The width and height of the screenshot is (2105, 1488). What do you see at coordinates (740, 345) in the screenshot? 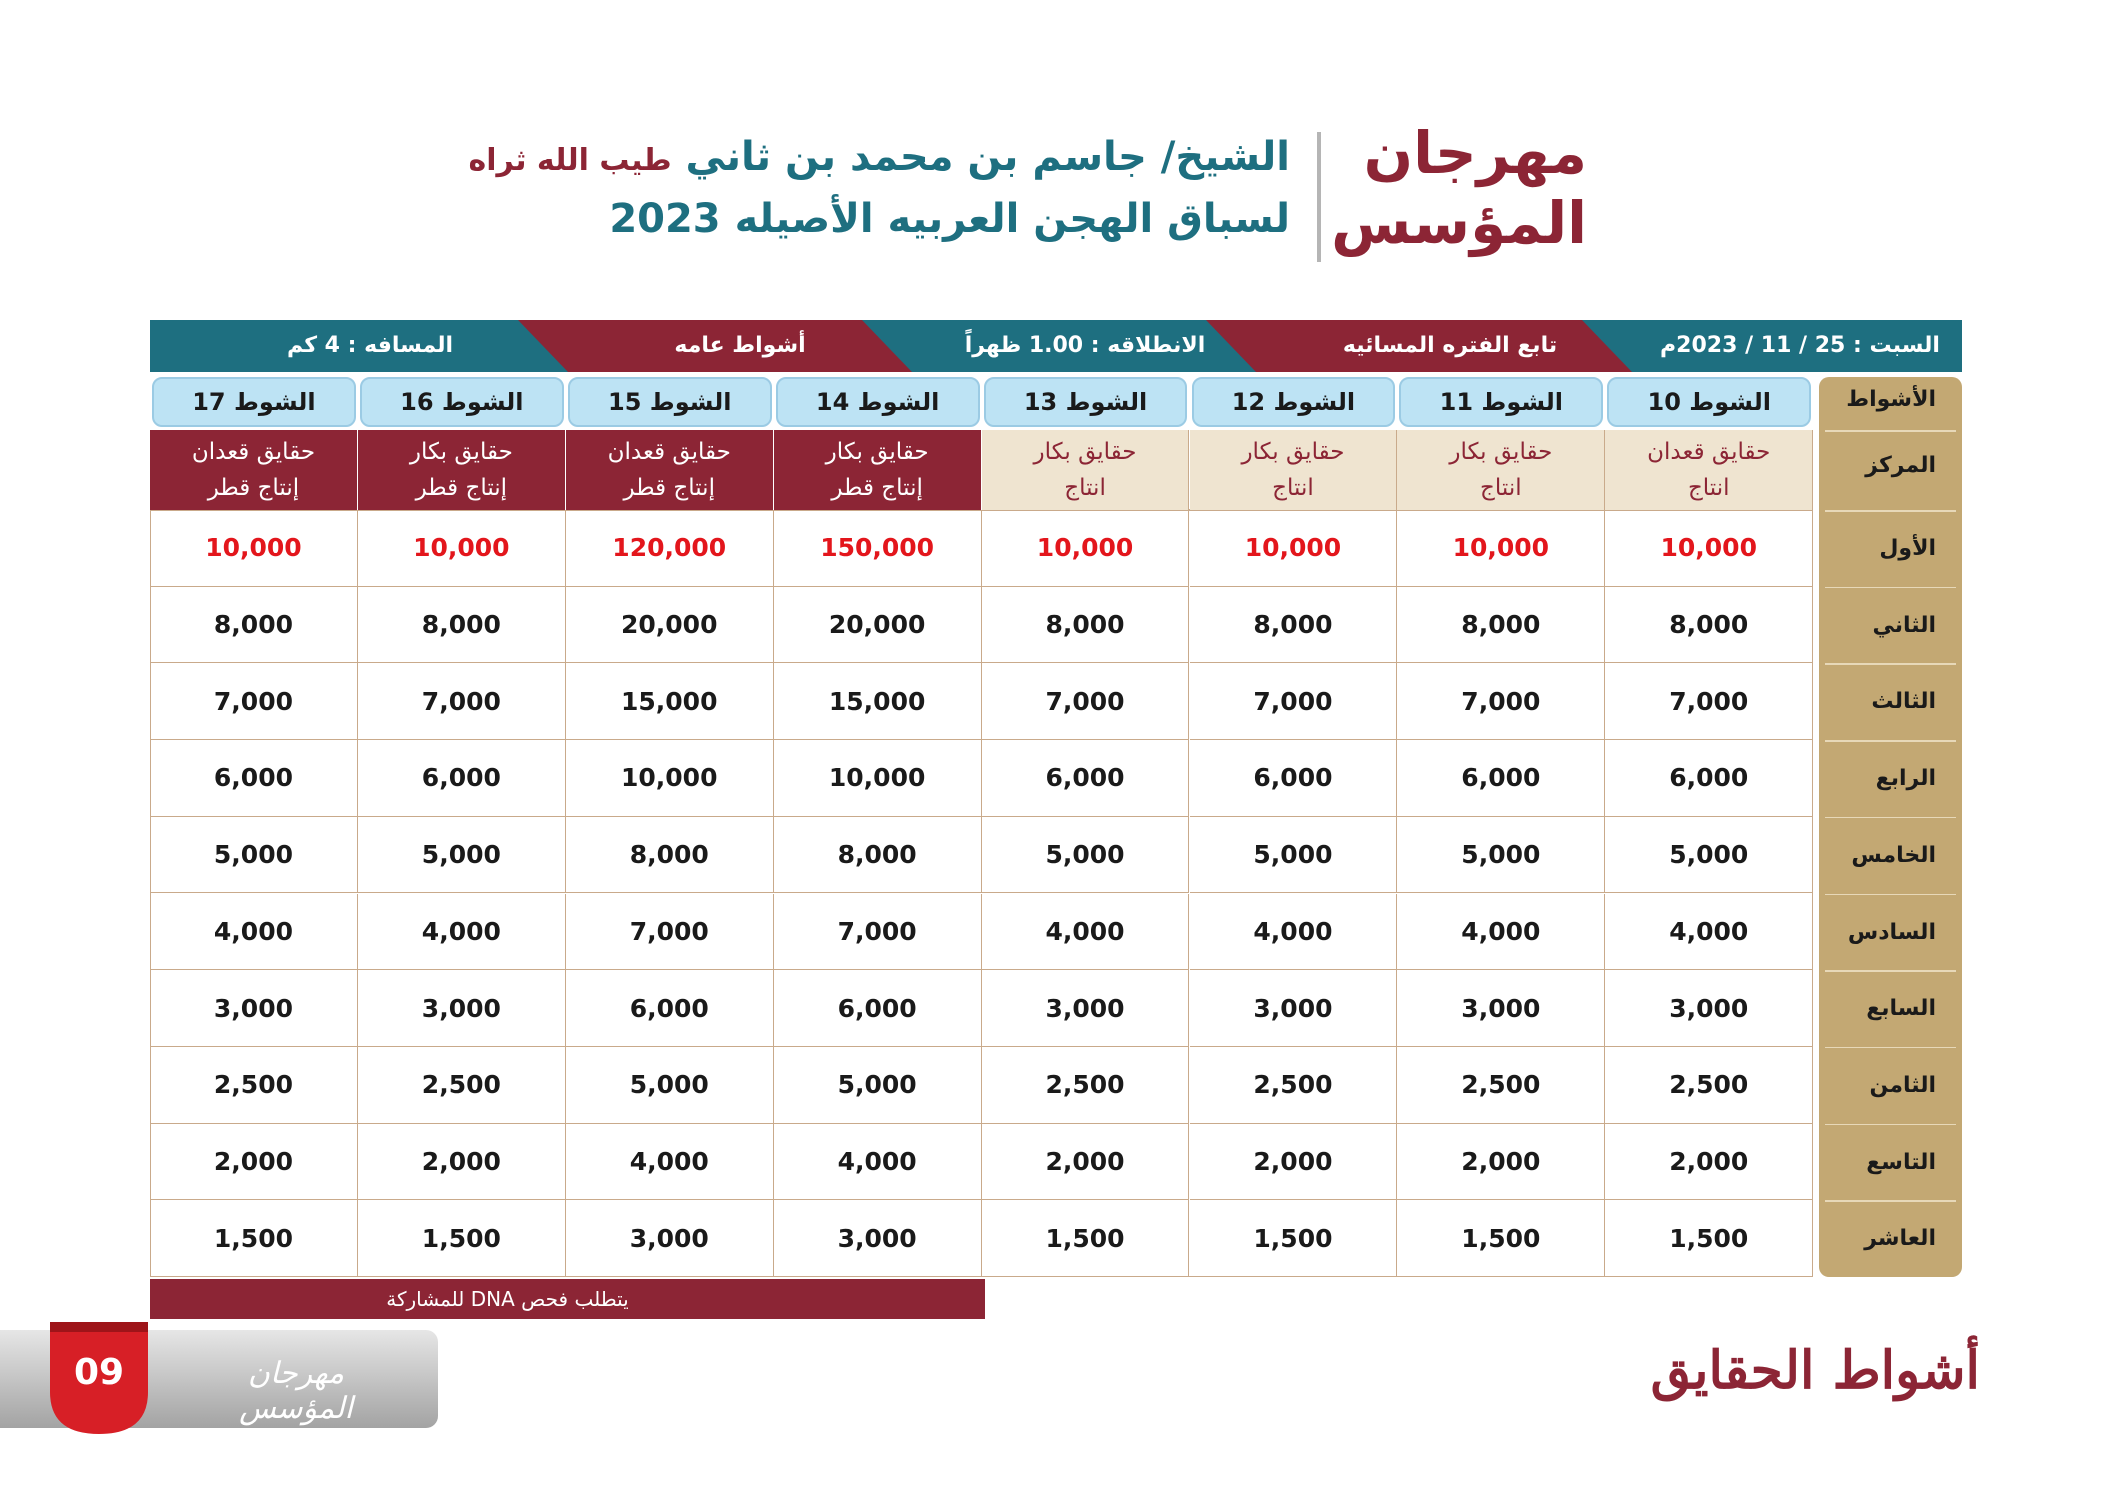
I see `banner-category: أشواط عامه` at bounding box center [740, 345].